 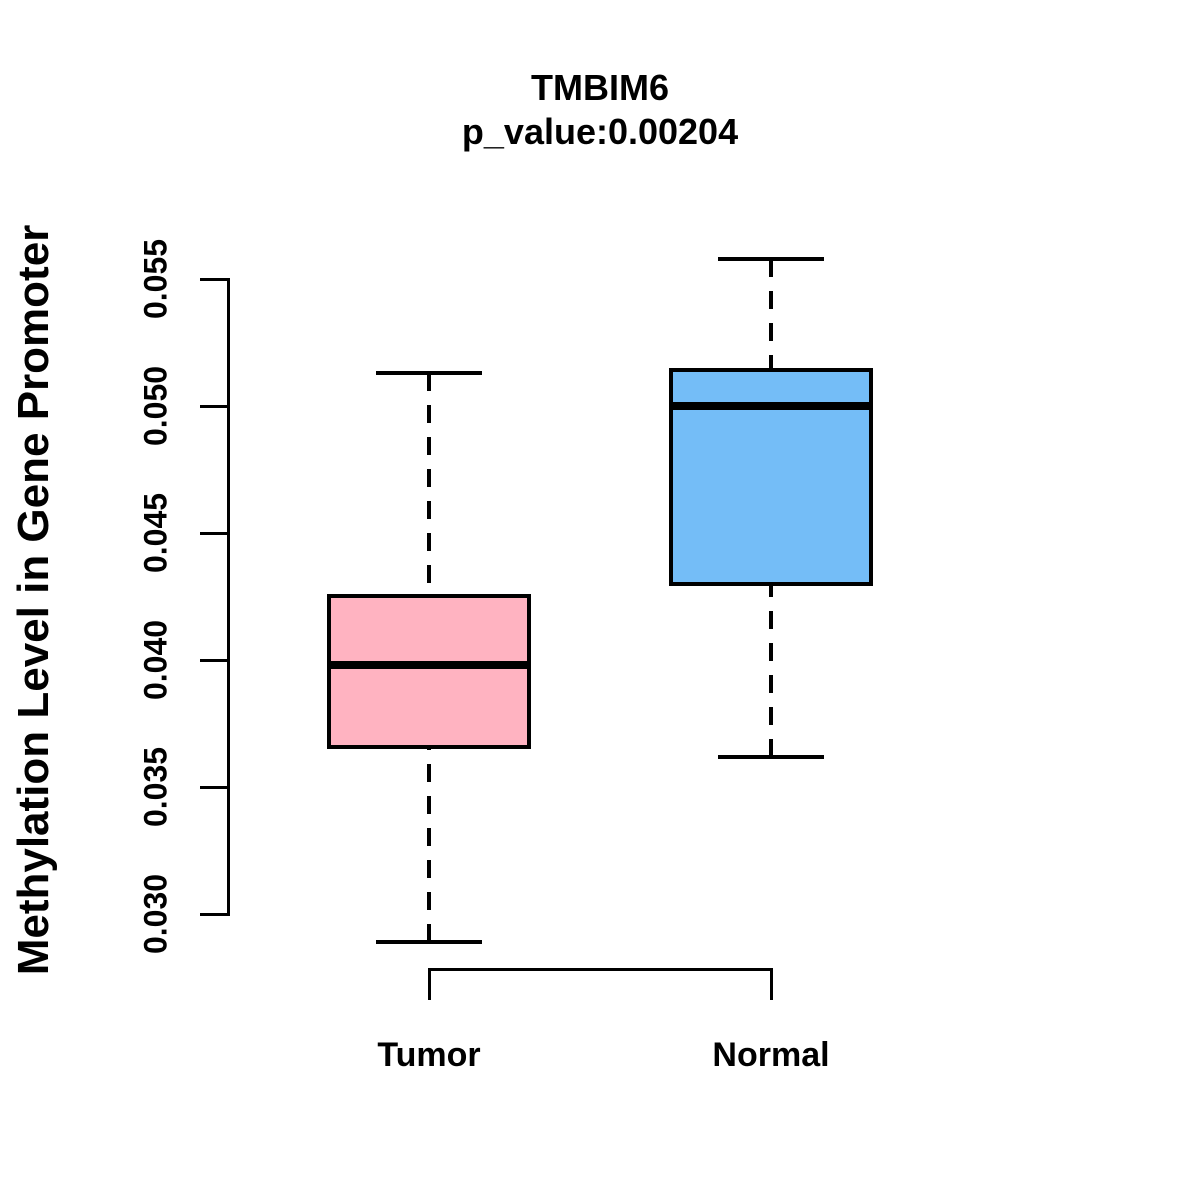 What do you see at coordinates (429, 671) in the screenshot?
I see `boxplot-box-tumor` at bounding box center [429, 671].